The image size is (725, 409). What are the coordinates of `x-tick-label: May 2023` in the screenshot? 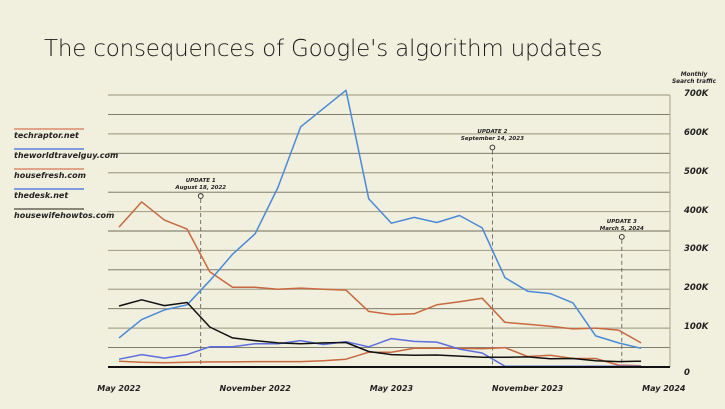 It's located at (391, 388).